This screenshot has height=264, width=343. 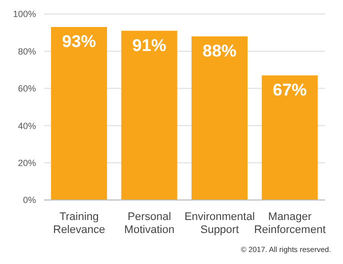 What do you see at coordinates (27, 125) in the screenshot?
I see `y-tick-label: 40%` at bounding box center [27, 125].